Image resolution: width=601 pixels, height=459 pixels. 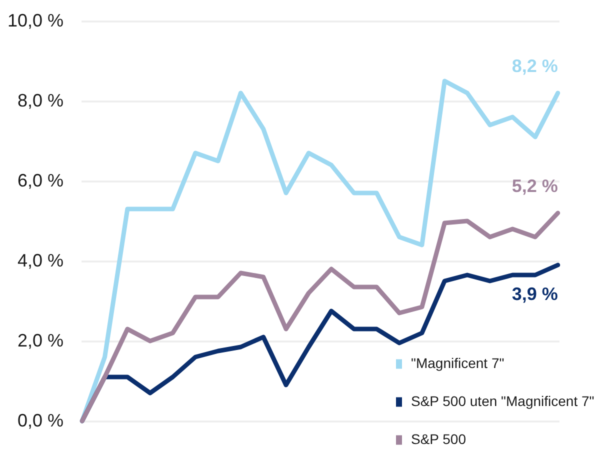 I want to click on y-tick-label: 8,0 %, so click(x=40, y=100).